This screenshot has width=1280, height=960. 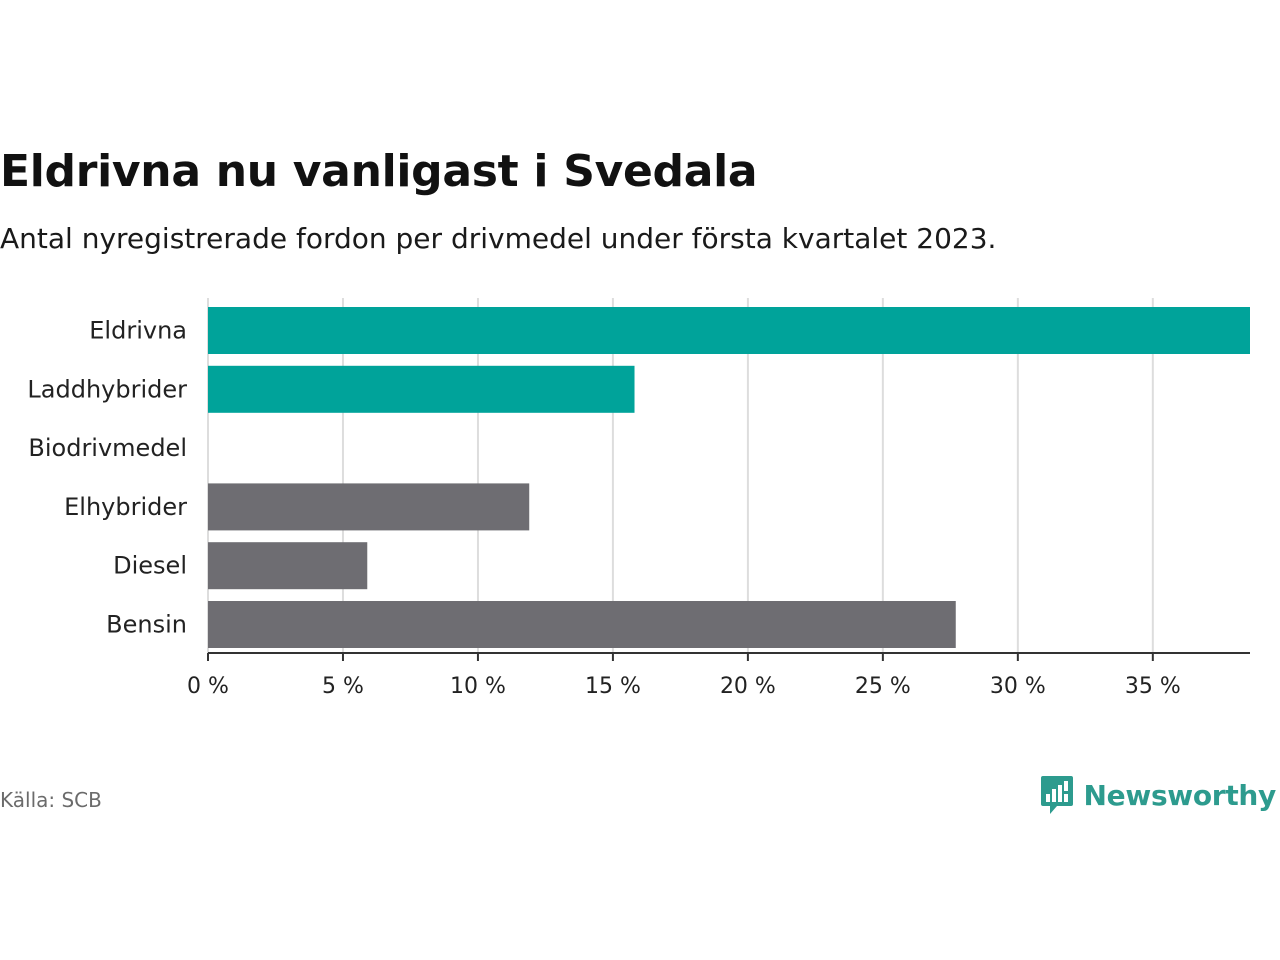 I want to click on brand-logo: Newsworthy, so click(x=1158, y=795).